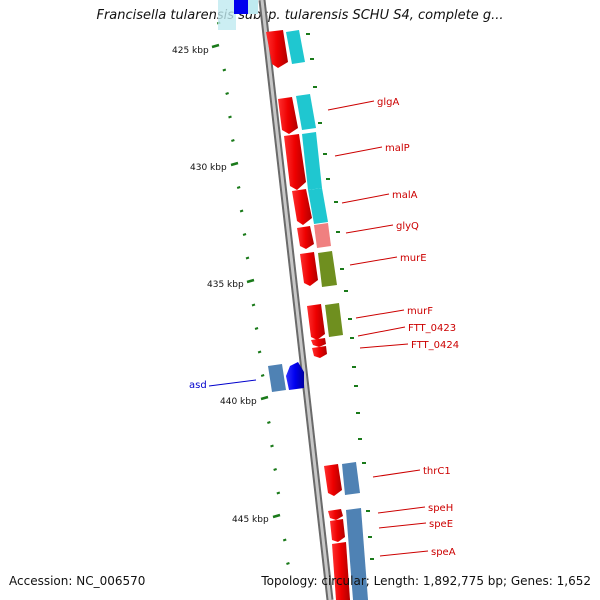  I want to click on major-tick-435: 435 kbp, so click(231, 284).